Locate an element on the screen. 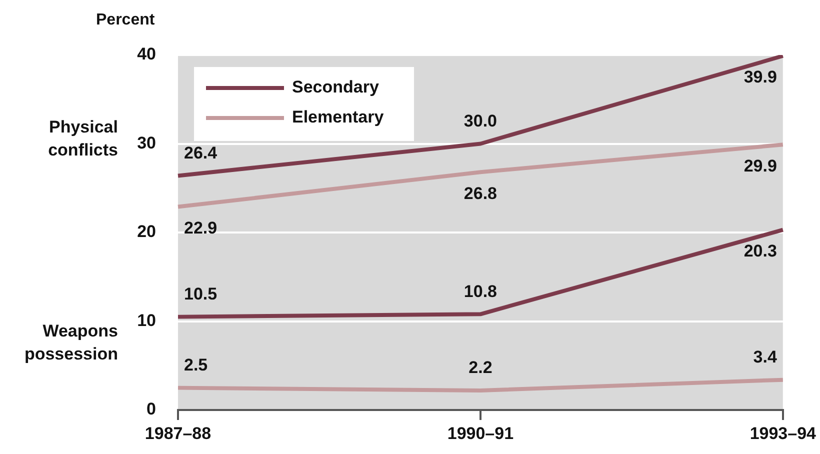 This screenshot has height=454, width=820. x-tick-label: 1987–88 is located at coordinates (178, 433).